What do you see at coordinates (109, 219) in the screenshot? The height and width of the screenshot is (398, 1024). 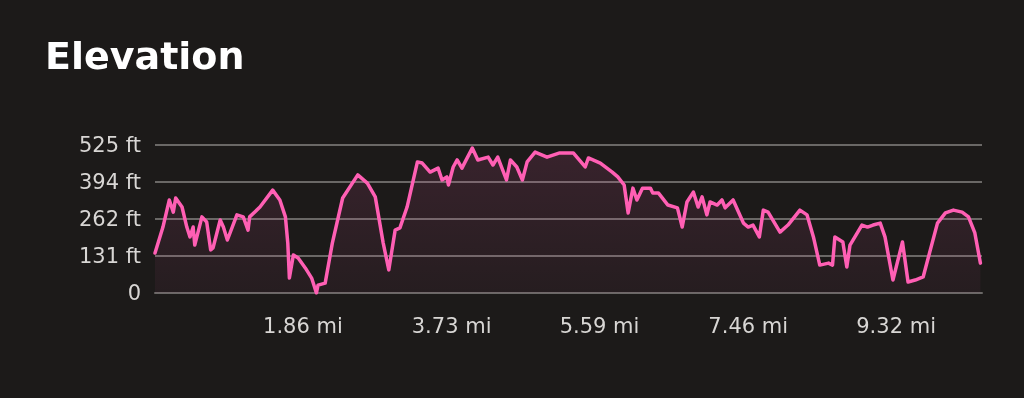 I see `y-tick-label: 262 ft` at bounding box center [109, 219].